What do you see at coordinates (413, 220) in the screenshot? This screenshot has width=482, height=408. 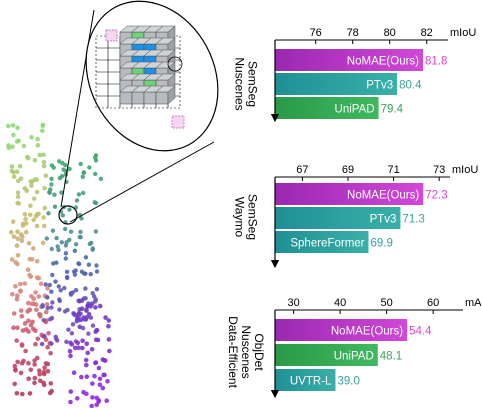 I see `bar-value-label: 71.3` at bounding box center [413, 220].